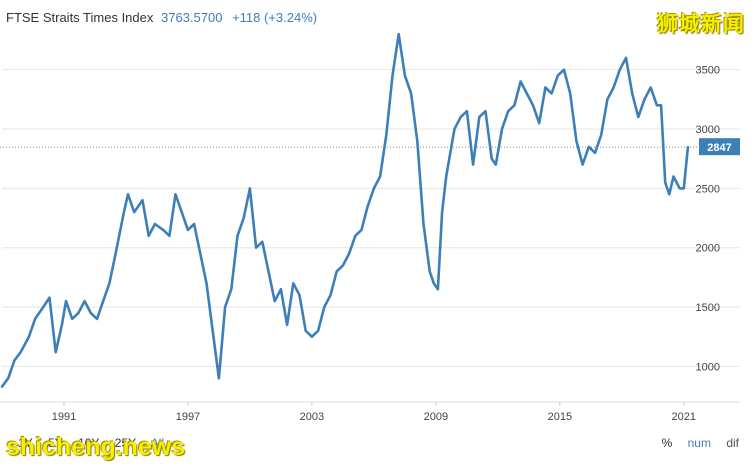 The width and height of the screenshot is (755, 466). Describe the element at coordinates (701, 24) in the screenshot. I see `watermark-logo-top: 狮城新闻` at that location.